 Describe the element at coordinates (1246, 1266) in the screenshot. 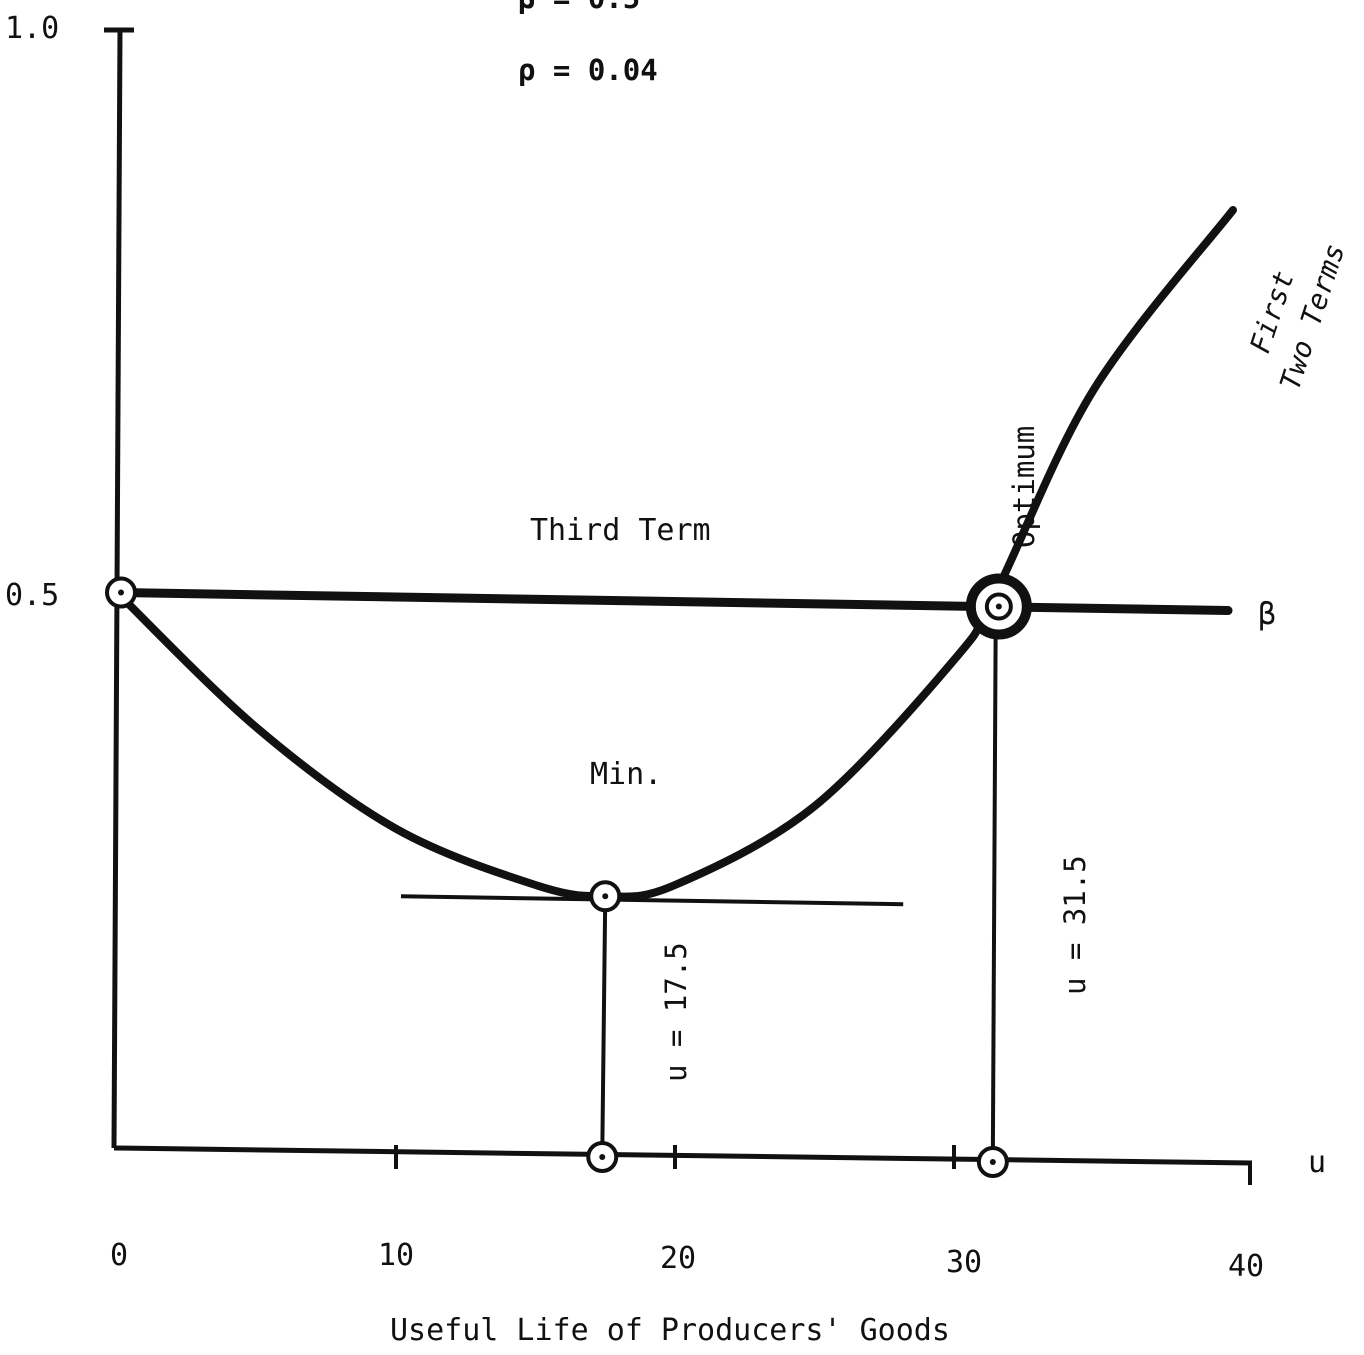

I see `x-tick-label-40: 40` at that location.